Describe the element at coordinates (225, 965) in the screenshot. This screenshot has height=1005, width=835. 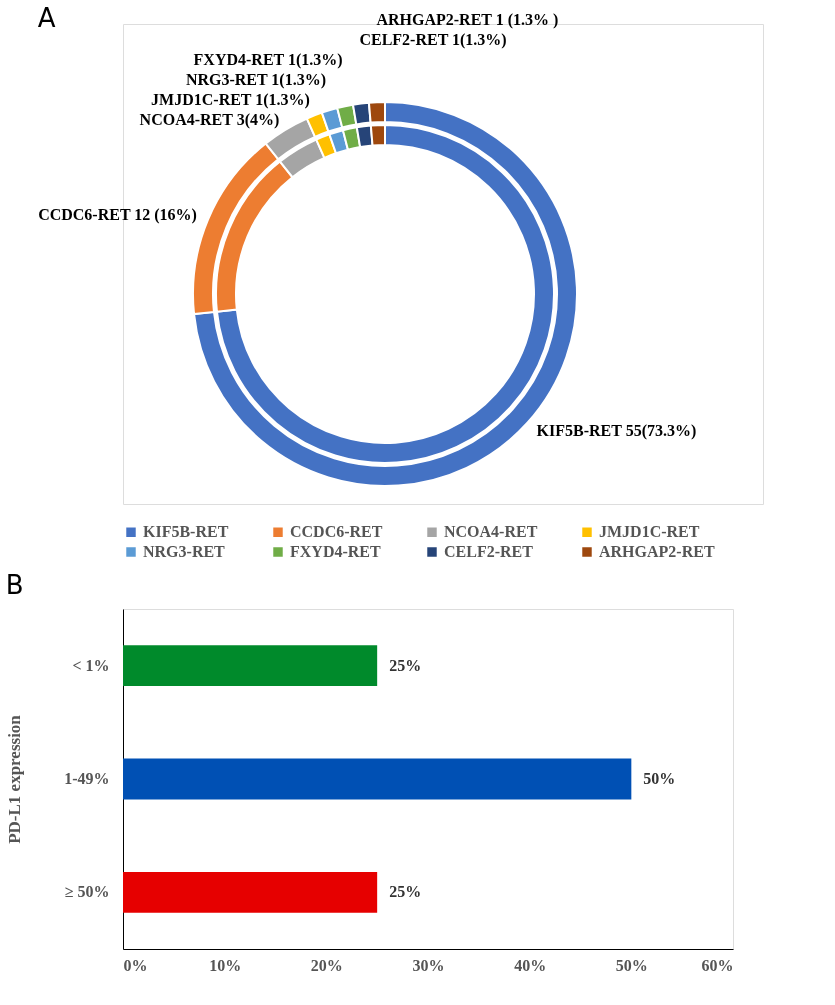
I see `x-tick-label: 10%` at that location.